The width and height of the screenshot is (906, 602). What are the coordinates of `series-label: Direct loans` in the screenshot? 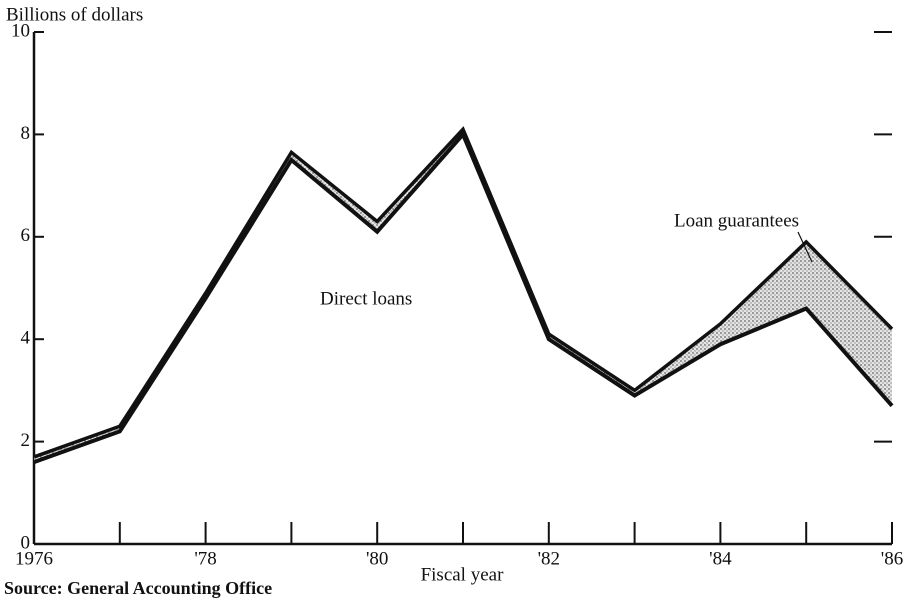 It's located at (366, 298).